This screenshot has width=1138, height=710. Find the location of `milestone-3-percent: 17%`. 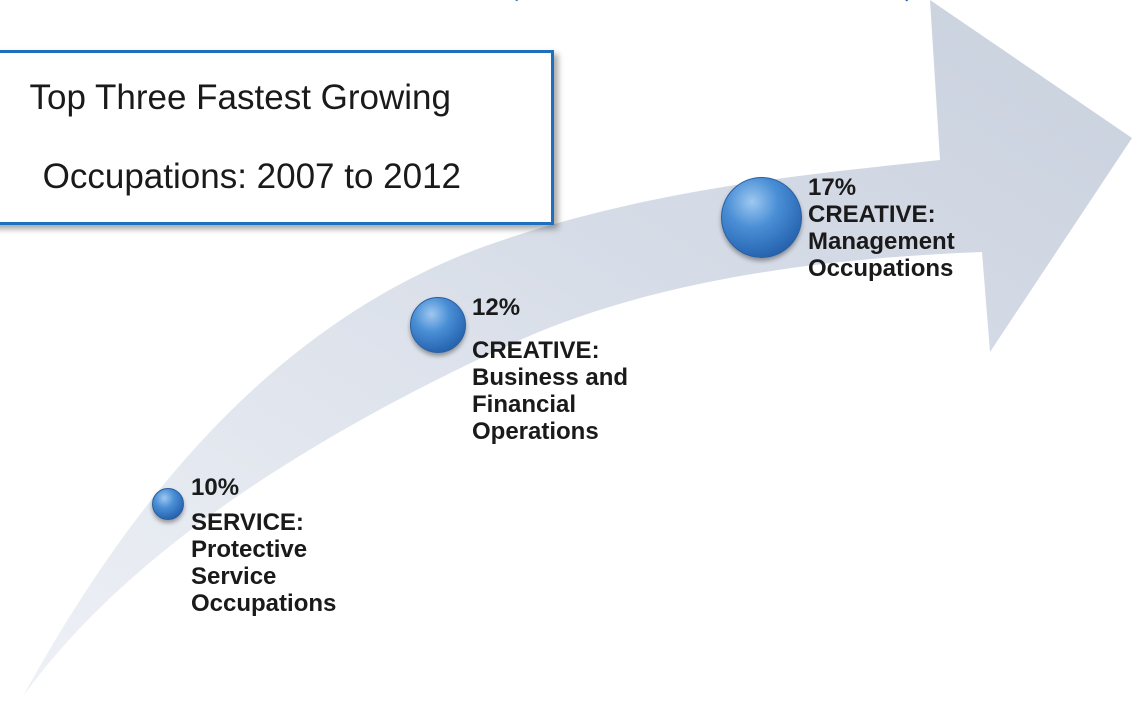

milestone-3-percent: 17% is located at coordinates (832, 187).